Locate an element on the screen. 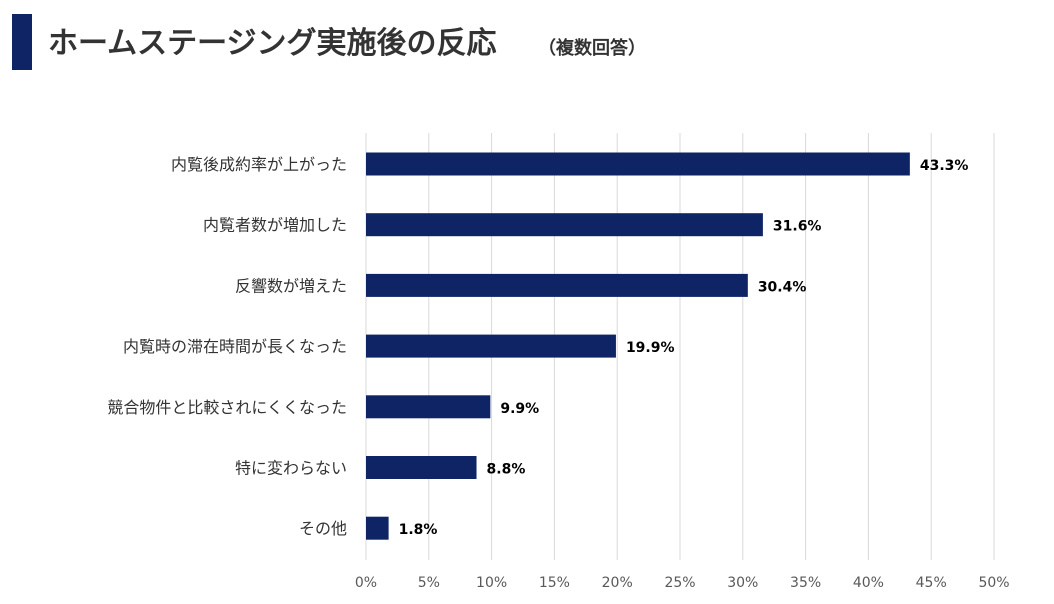 The height and width of the screenshot is (604, 1054). value-label: 8.8% is located at coordinates (506, 470).